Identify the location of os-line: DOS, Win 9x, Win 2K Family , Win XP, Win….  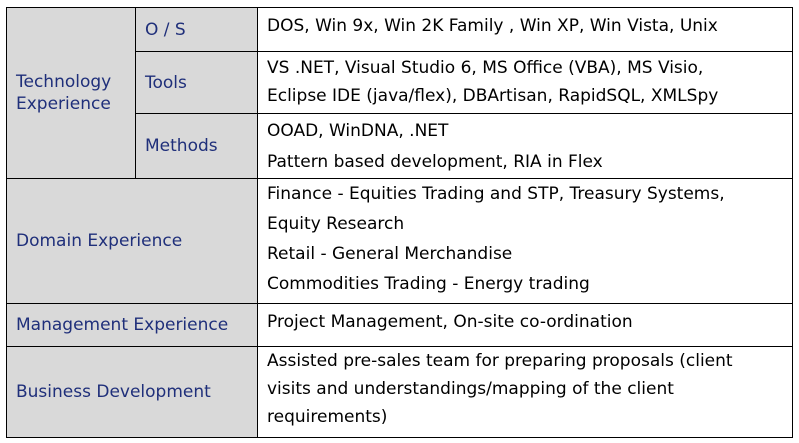
(492, 26).